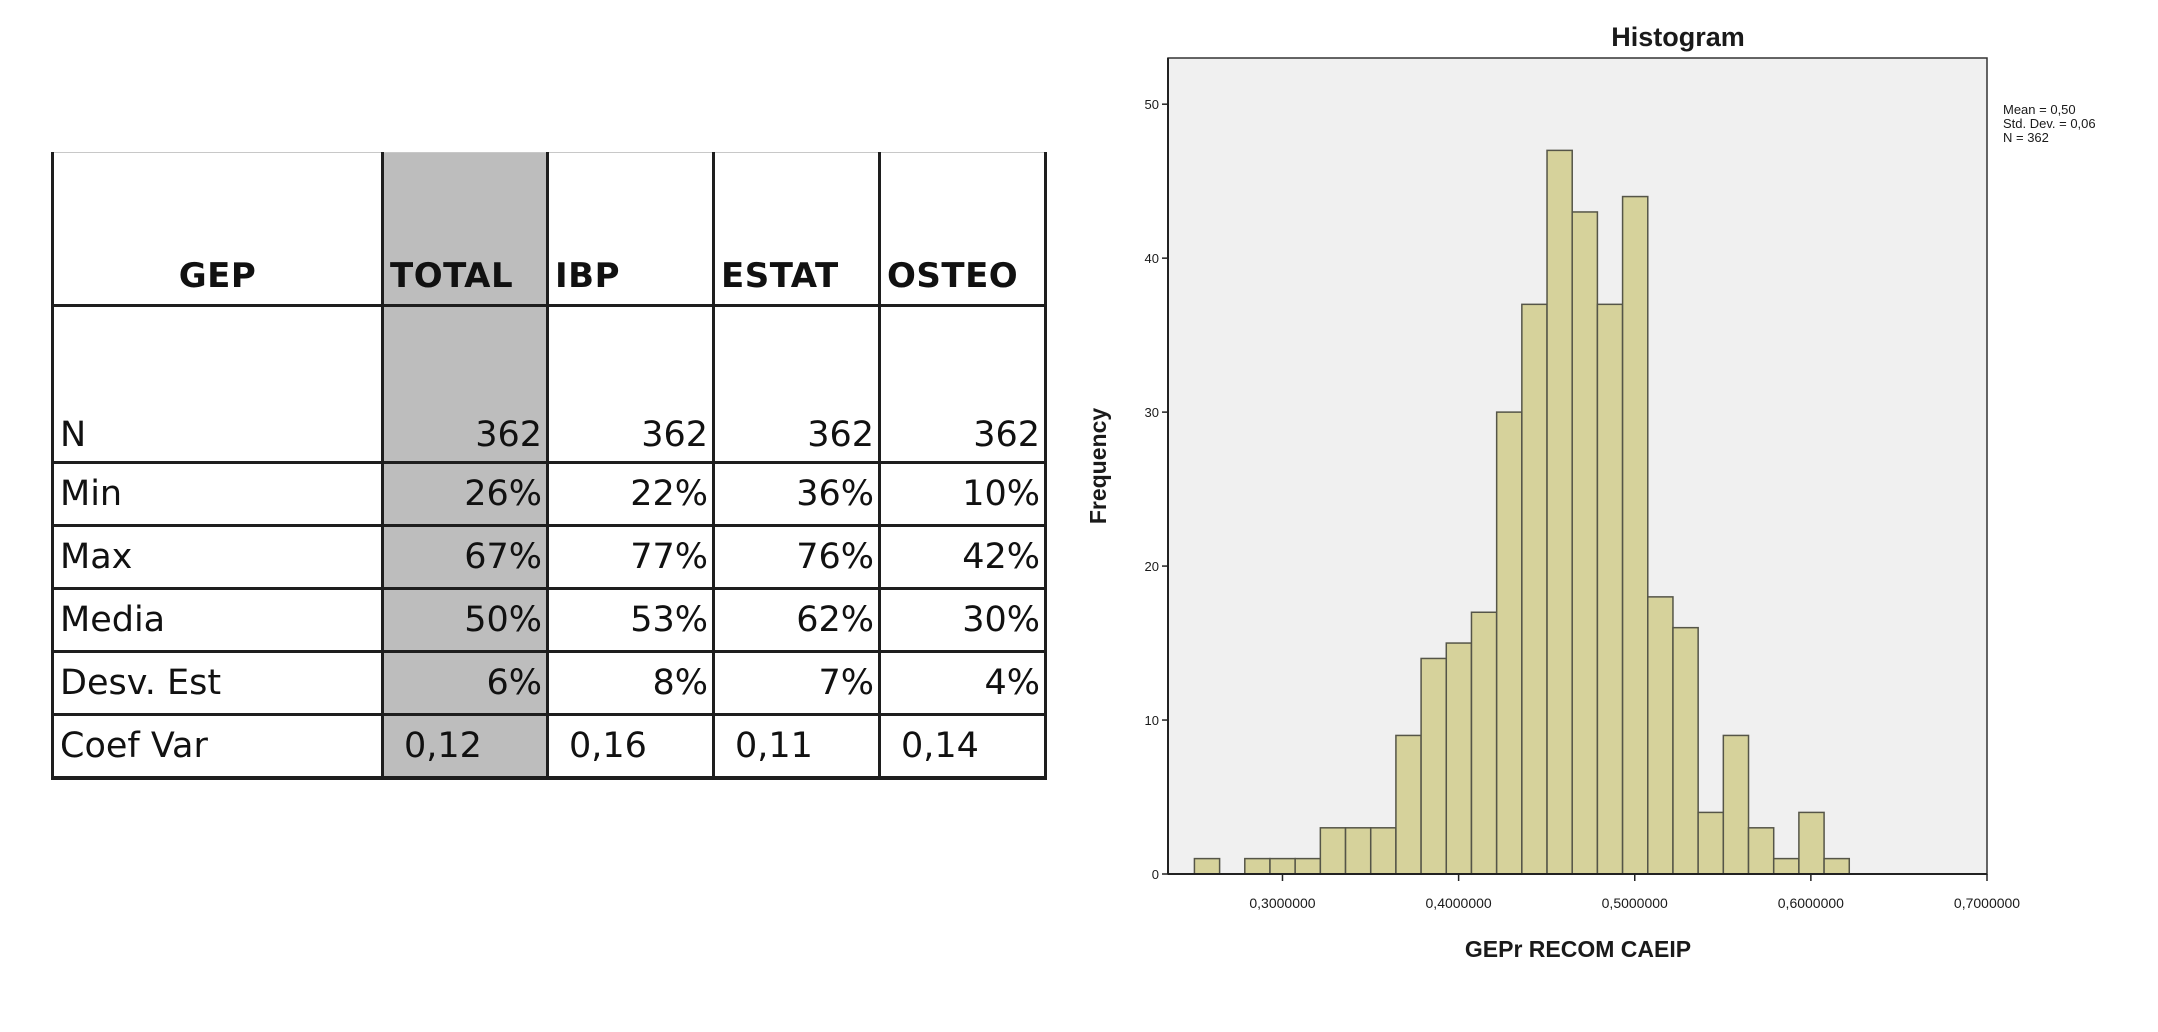 This screenshot has width=2158, height=1032. I want to click on cell-n-ibp: 362, so click(631, 384).